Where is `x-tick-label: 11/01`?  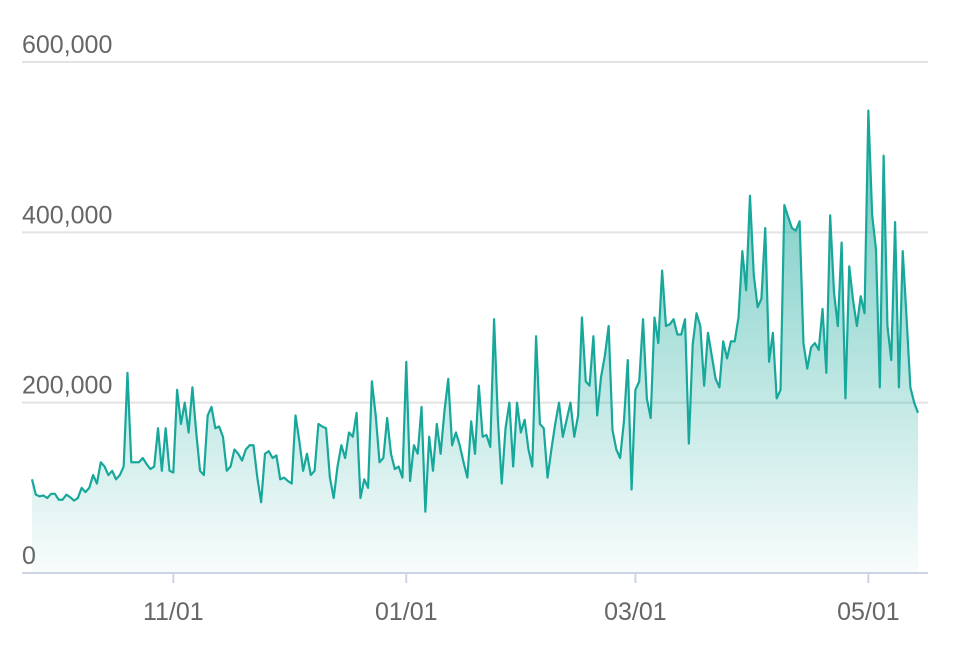 x-tick-label: 11/01 is located at coordinates (173, 612).